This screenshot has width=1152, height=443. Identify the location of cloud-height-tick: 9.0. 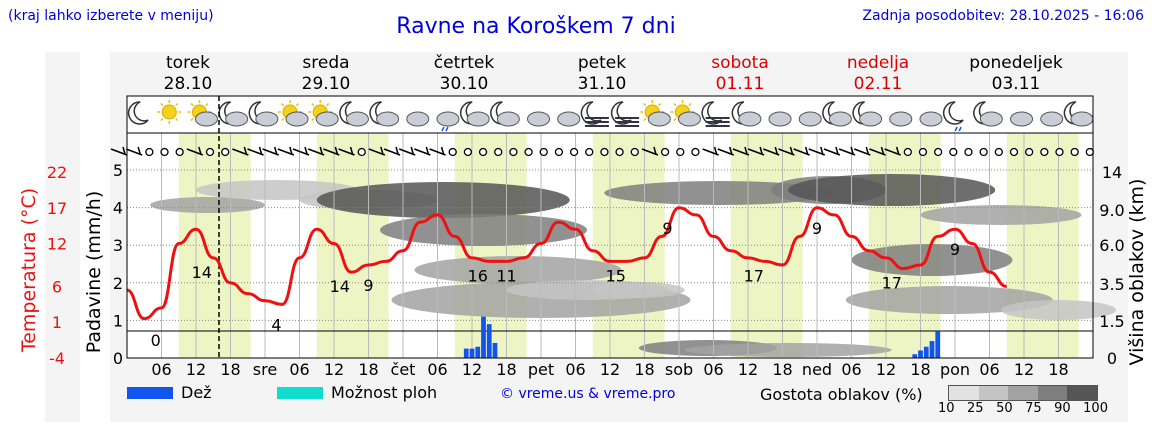
(1111, 210).